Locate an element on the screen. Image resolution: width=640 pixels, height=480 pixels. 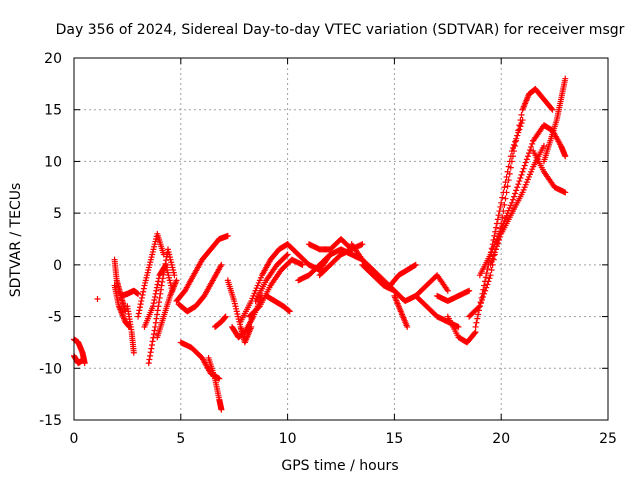
series-s42 is located at coordinates (554, 120).